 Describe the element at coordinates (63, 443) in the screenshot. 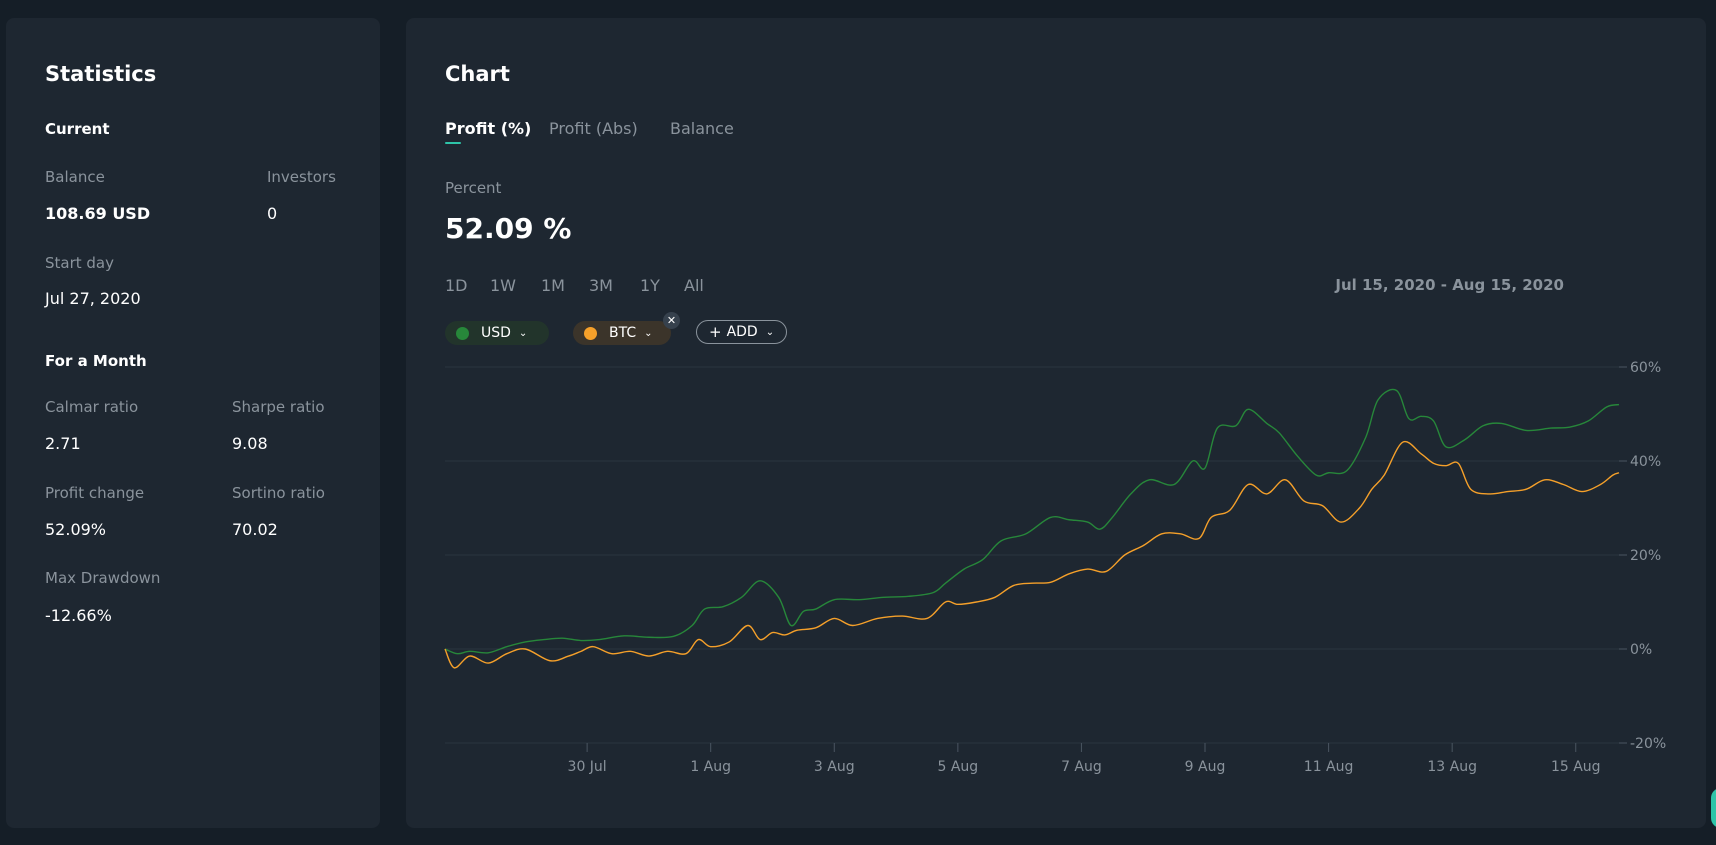

I see `calmar-value: 2.71` at that location.